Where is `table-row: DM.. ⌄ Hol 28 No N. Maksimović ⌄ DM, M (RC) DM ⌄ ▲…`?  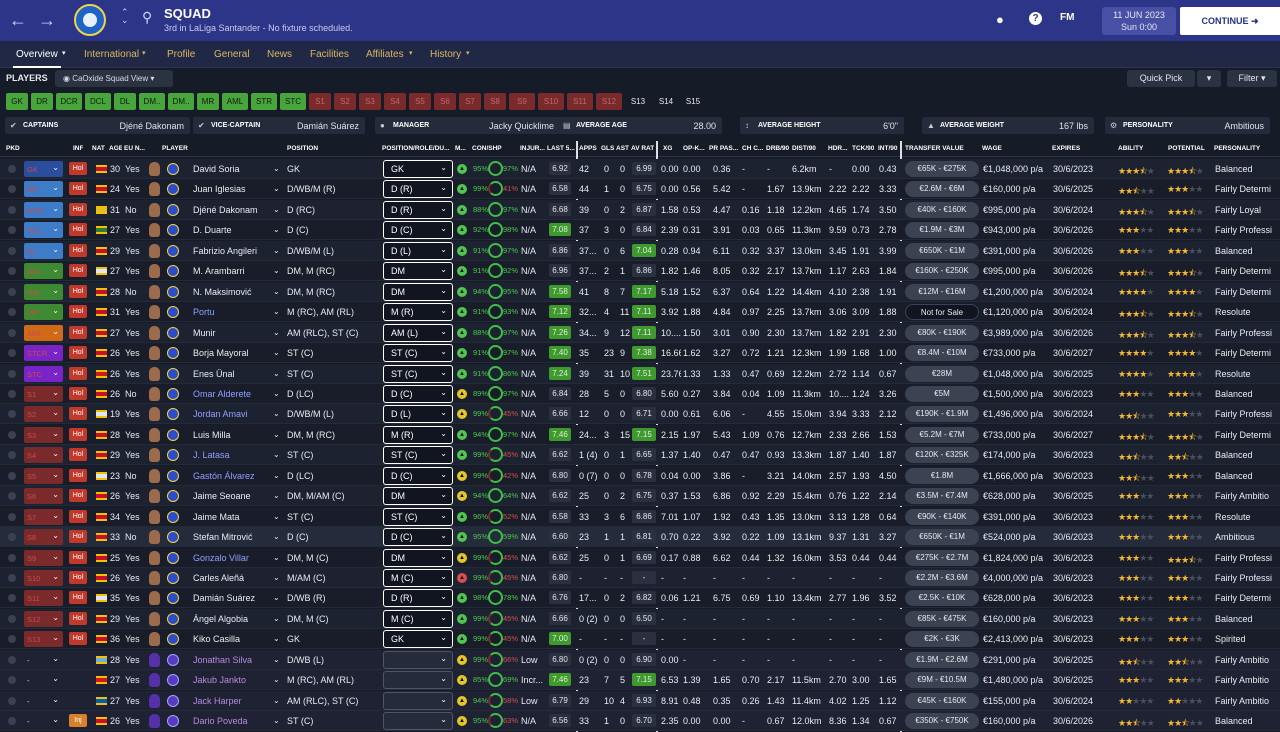 table-row: DM.. ⌄ Hol 28 No N. Maksimović ⌄ DM, M (RC) DM ⌄ ▲… is located at coordinates (640, 291).